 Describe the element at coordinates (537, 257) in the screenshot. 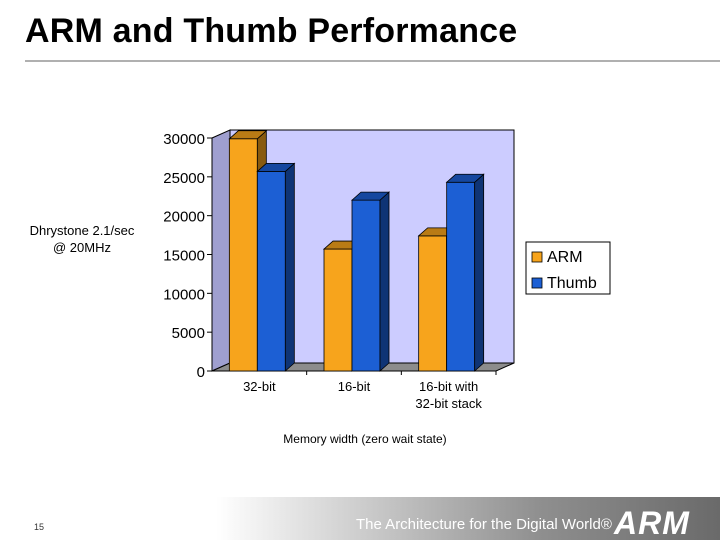

I see `legend-swatch-arm` at that location.